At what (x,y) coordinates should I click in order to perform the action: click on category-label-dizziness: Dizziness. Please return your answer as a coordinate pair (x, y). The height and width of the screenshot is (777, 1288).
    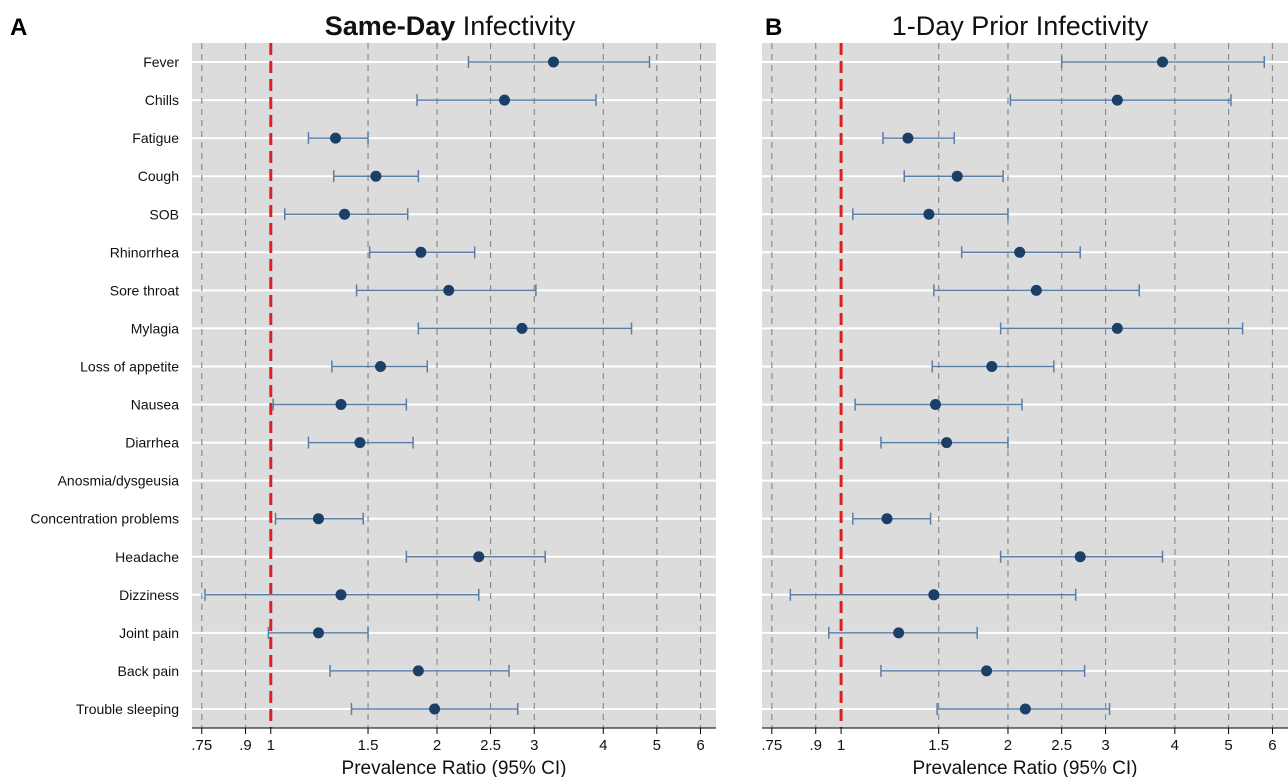
    Looking at the image, I should click on (149, 595).